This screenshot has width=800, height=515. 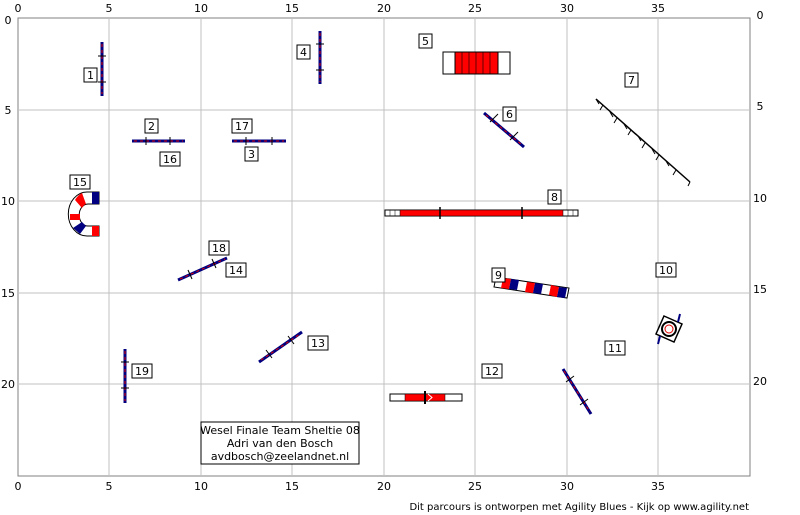 What do you see at coordinates (280, 456) in the screenshot?
I see `course-email: avdbosch@zeelandnet.nl` at bounding box center [280, 456].